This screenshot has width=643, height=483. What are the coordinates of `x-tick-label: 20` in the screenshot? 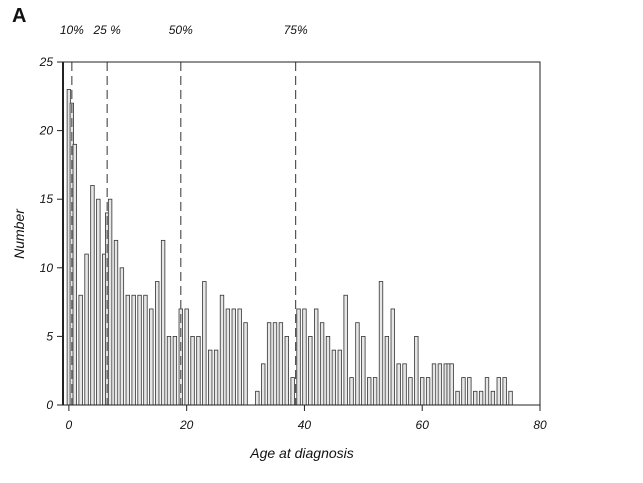 It's located at (186, 425).